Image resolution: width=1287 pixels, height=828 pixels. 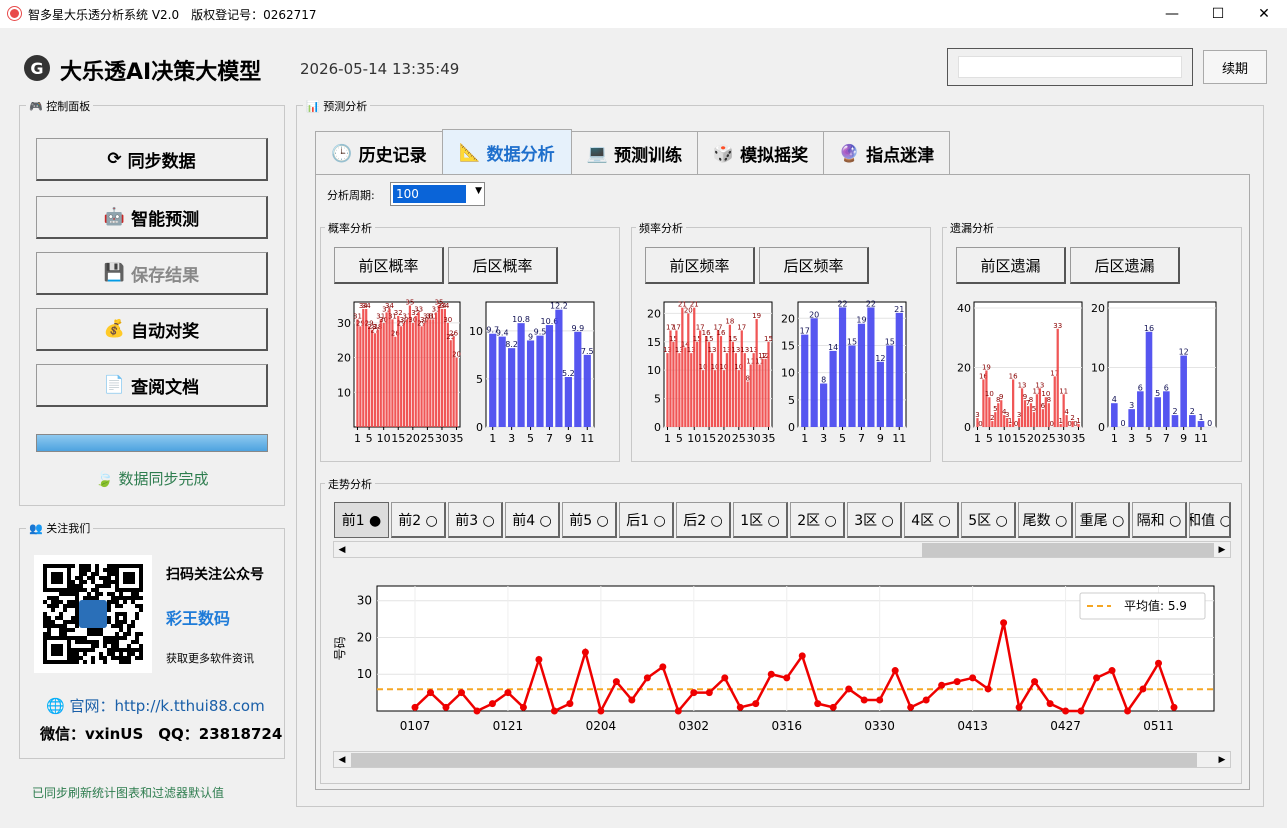 What do you see at coordinates (475, 520) in the screenshot?
I see `trend-tab: 前3 ○` at bounding box center [475, 520].